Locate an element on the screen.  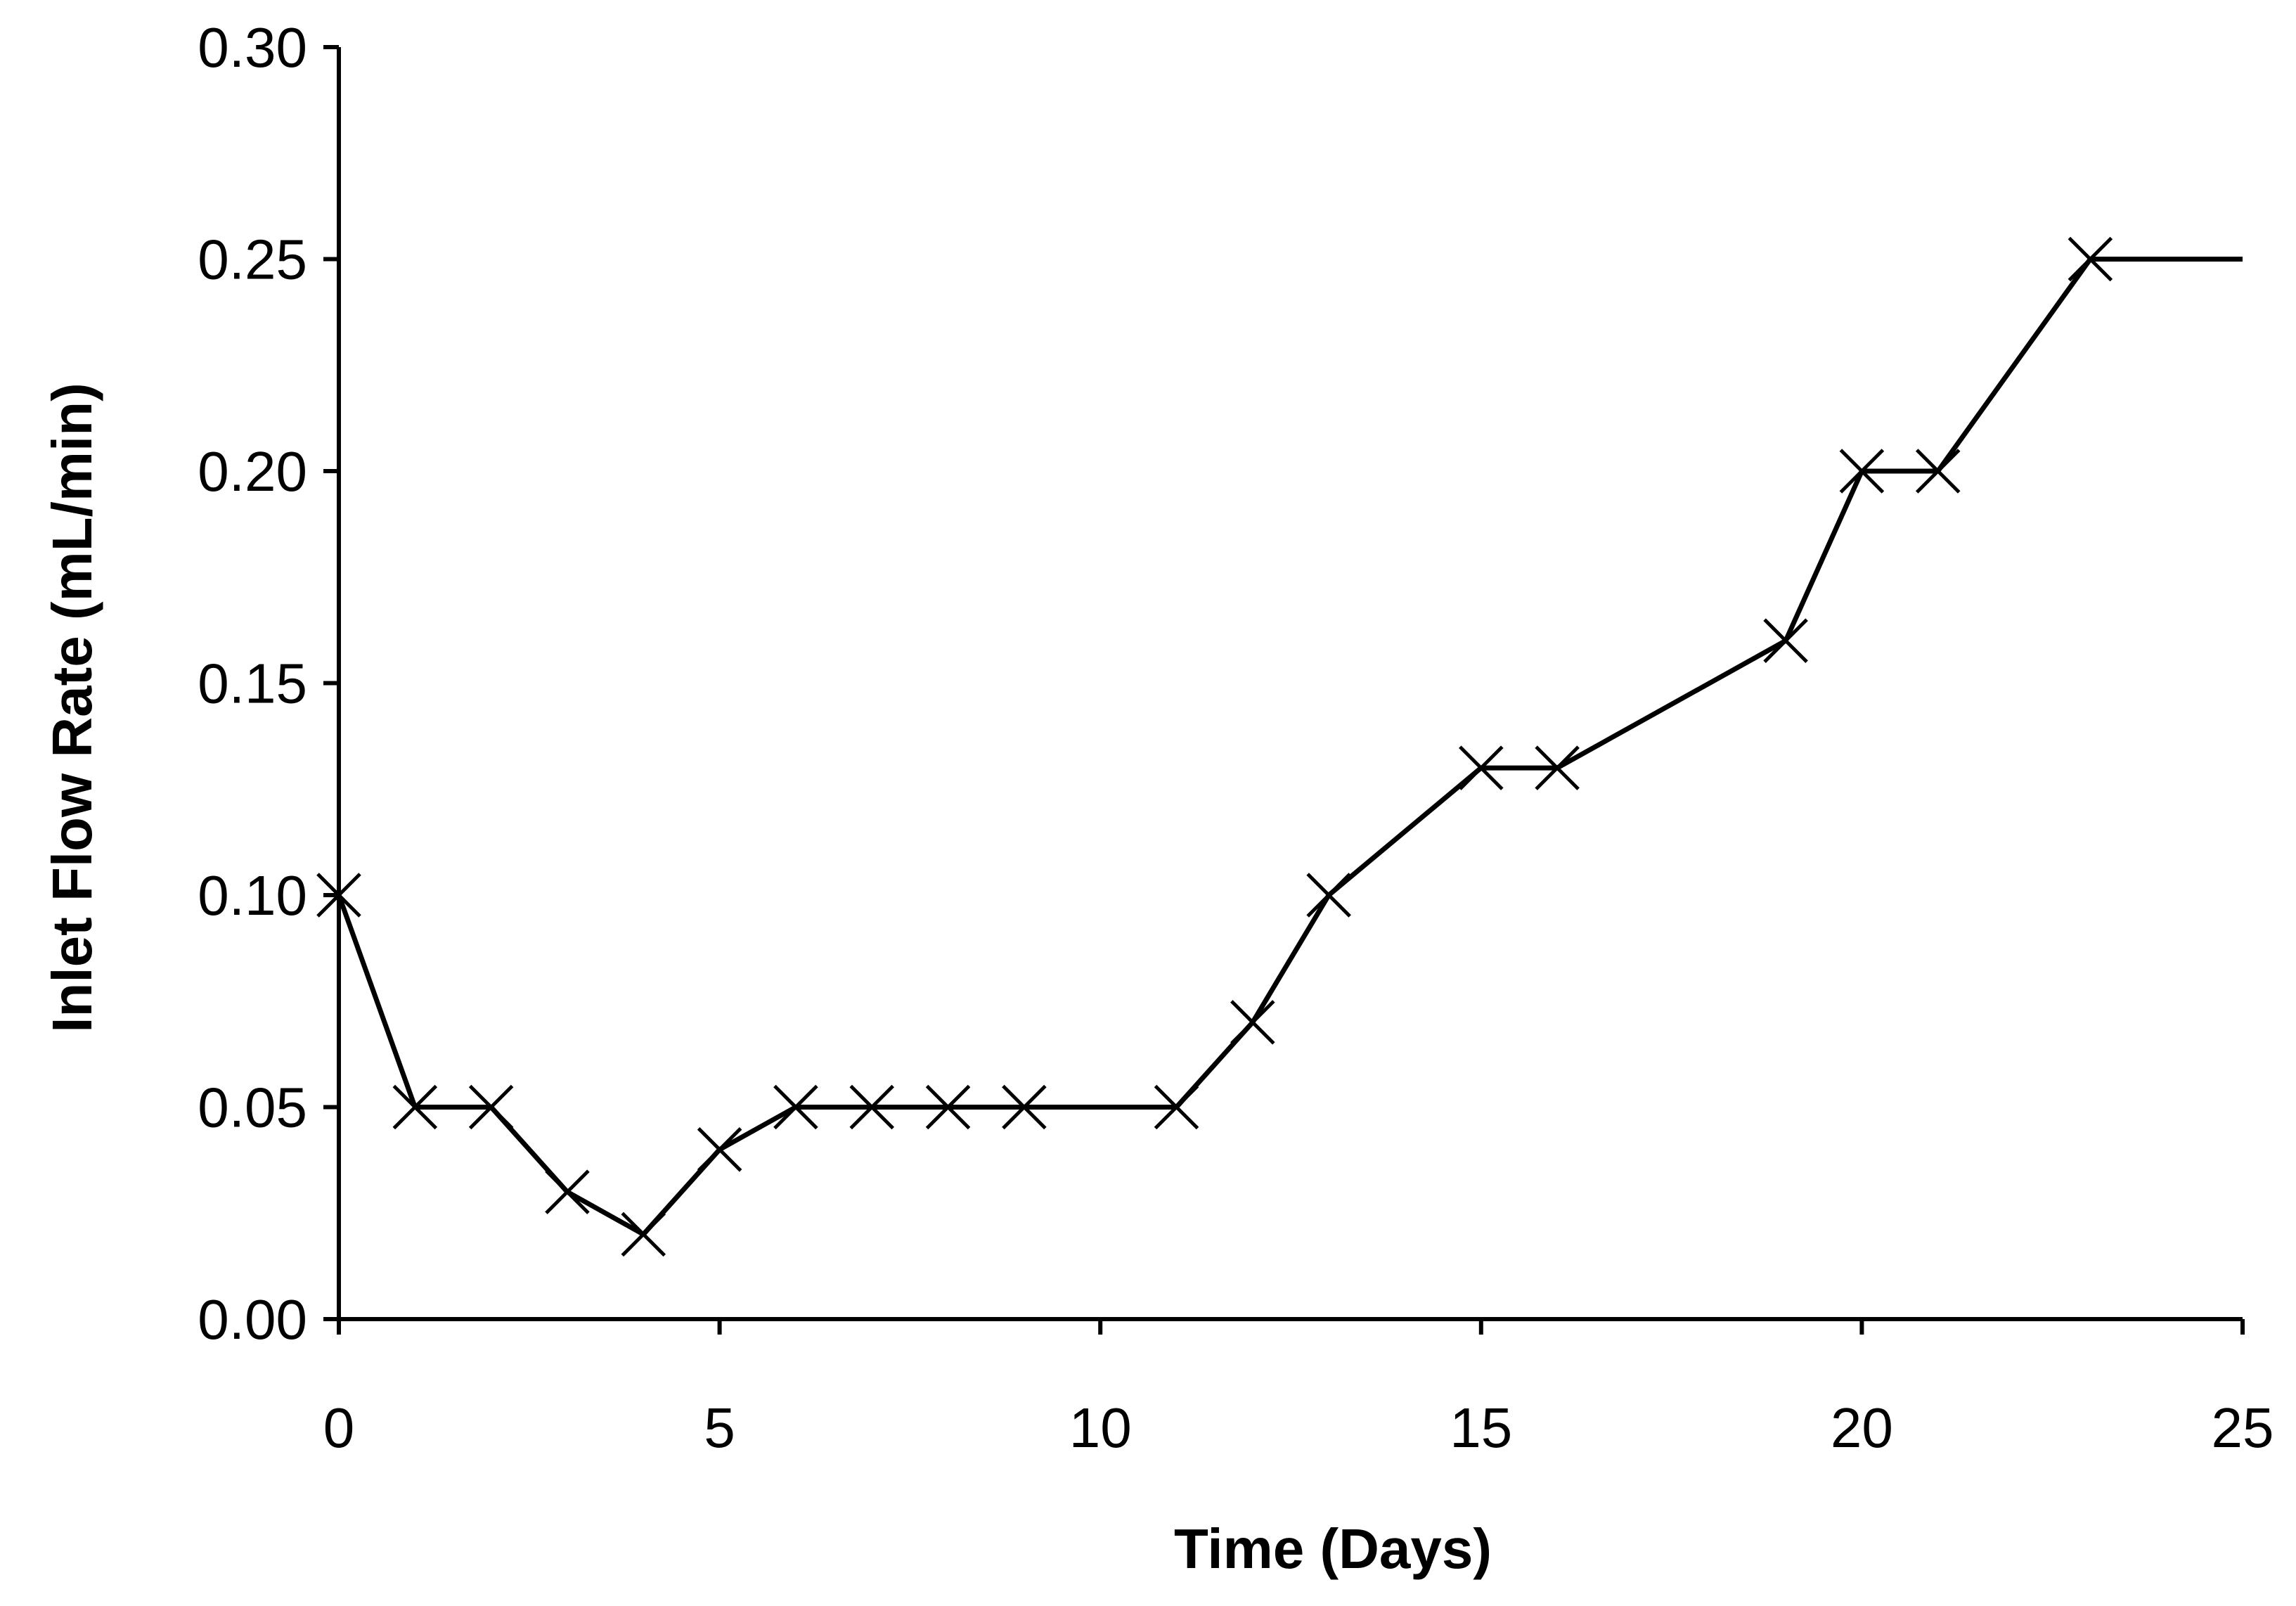
y-tick-label: 0.00 is located at coordinates (252, 1319).